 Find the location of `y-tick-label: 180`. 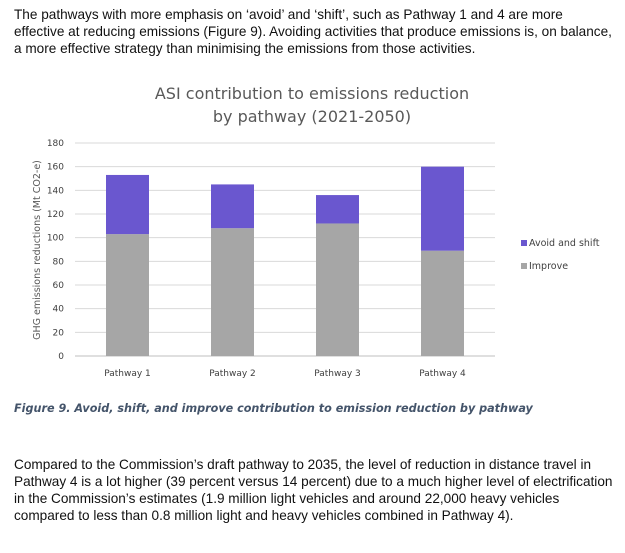

y-tick-label: 180 is located at coordinates (55, 144).